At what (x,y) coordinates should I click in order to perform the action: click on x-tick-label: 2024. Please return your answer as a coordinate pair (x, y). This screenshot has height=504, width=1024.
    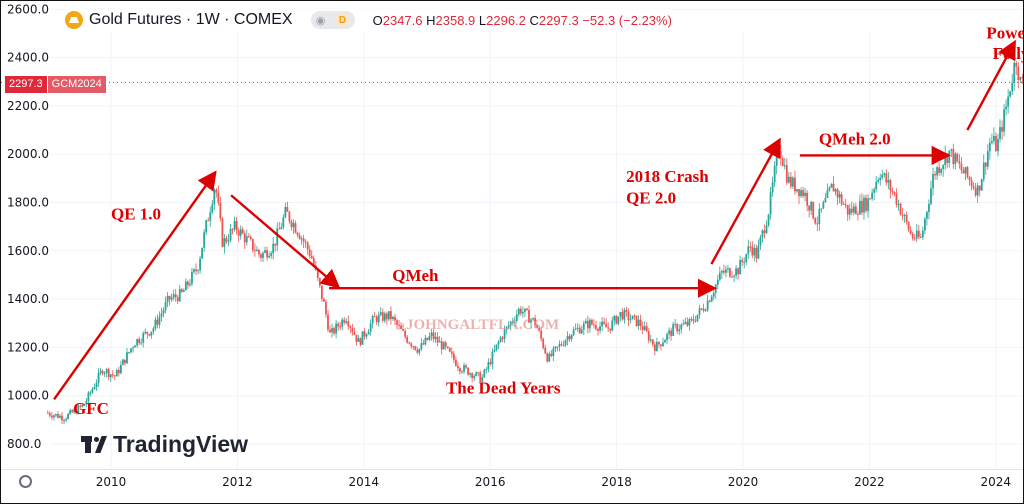
    Looking at the image, I should click on (996, 482).